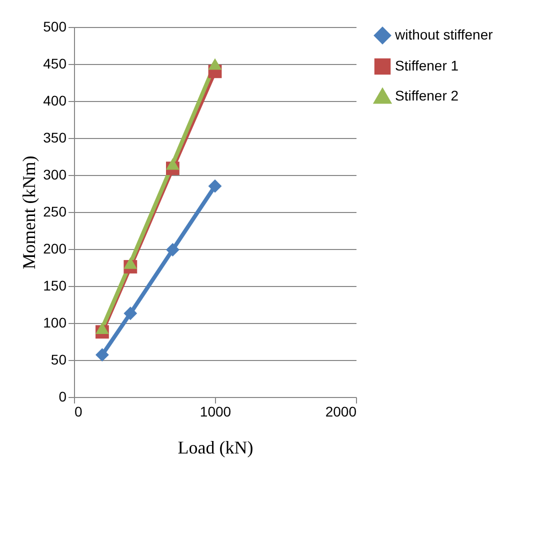 The image size is (544, 549). I want to click on legend-label: Stiffener 1, so click(427, 66).